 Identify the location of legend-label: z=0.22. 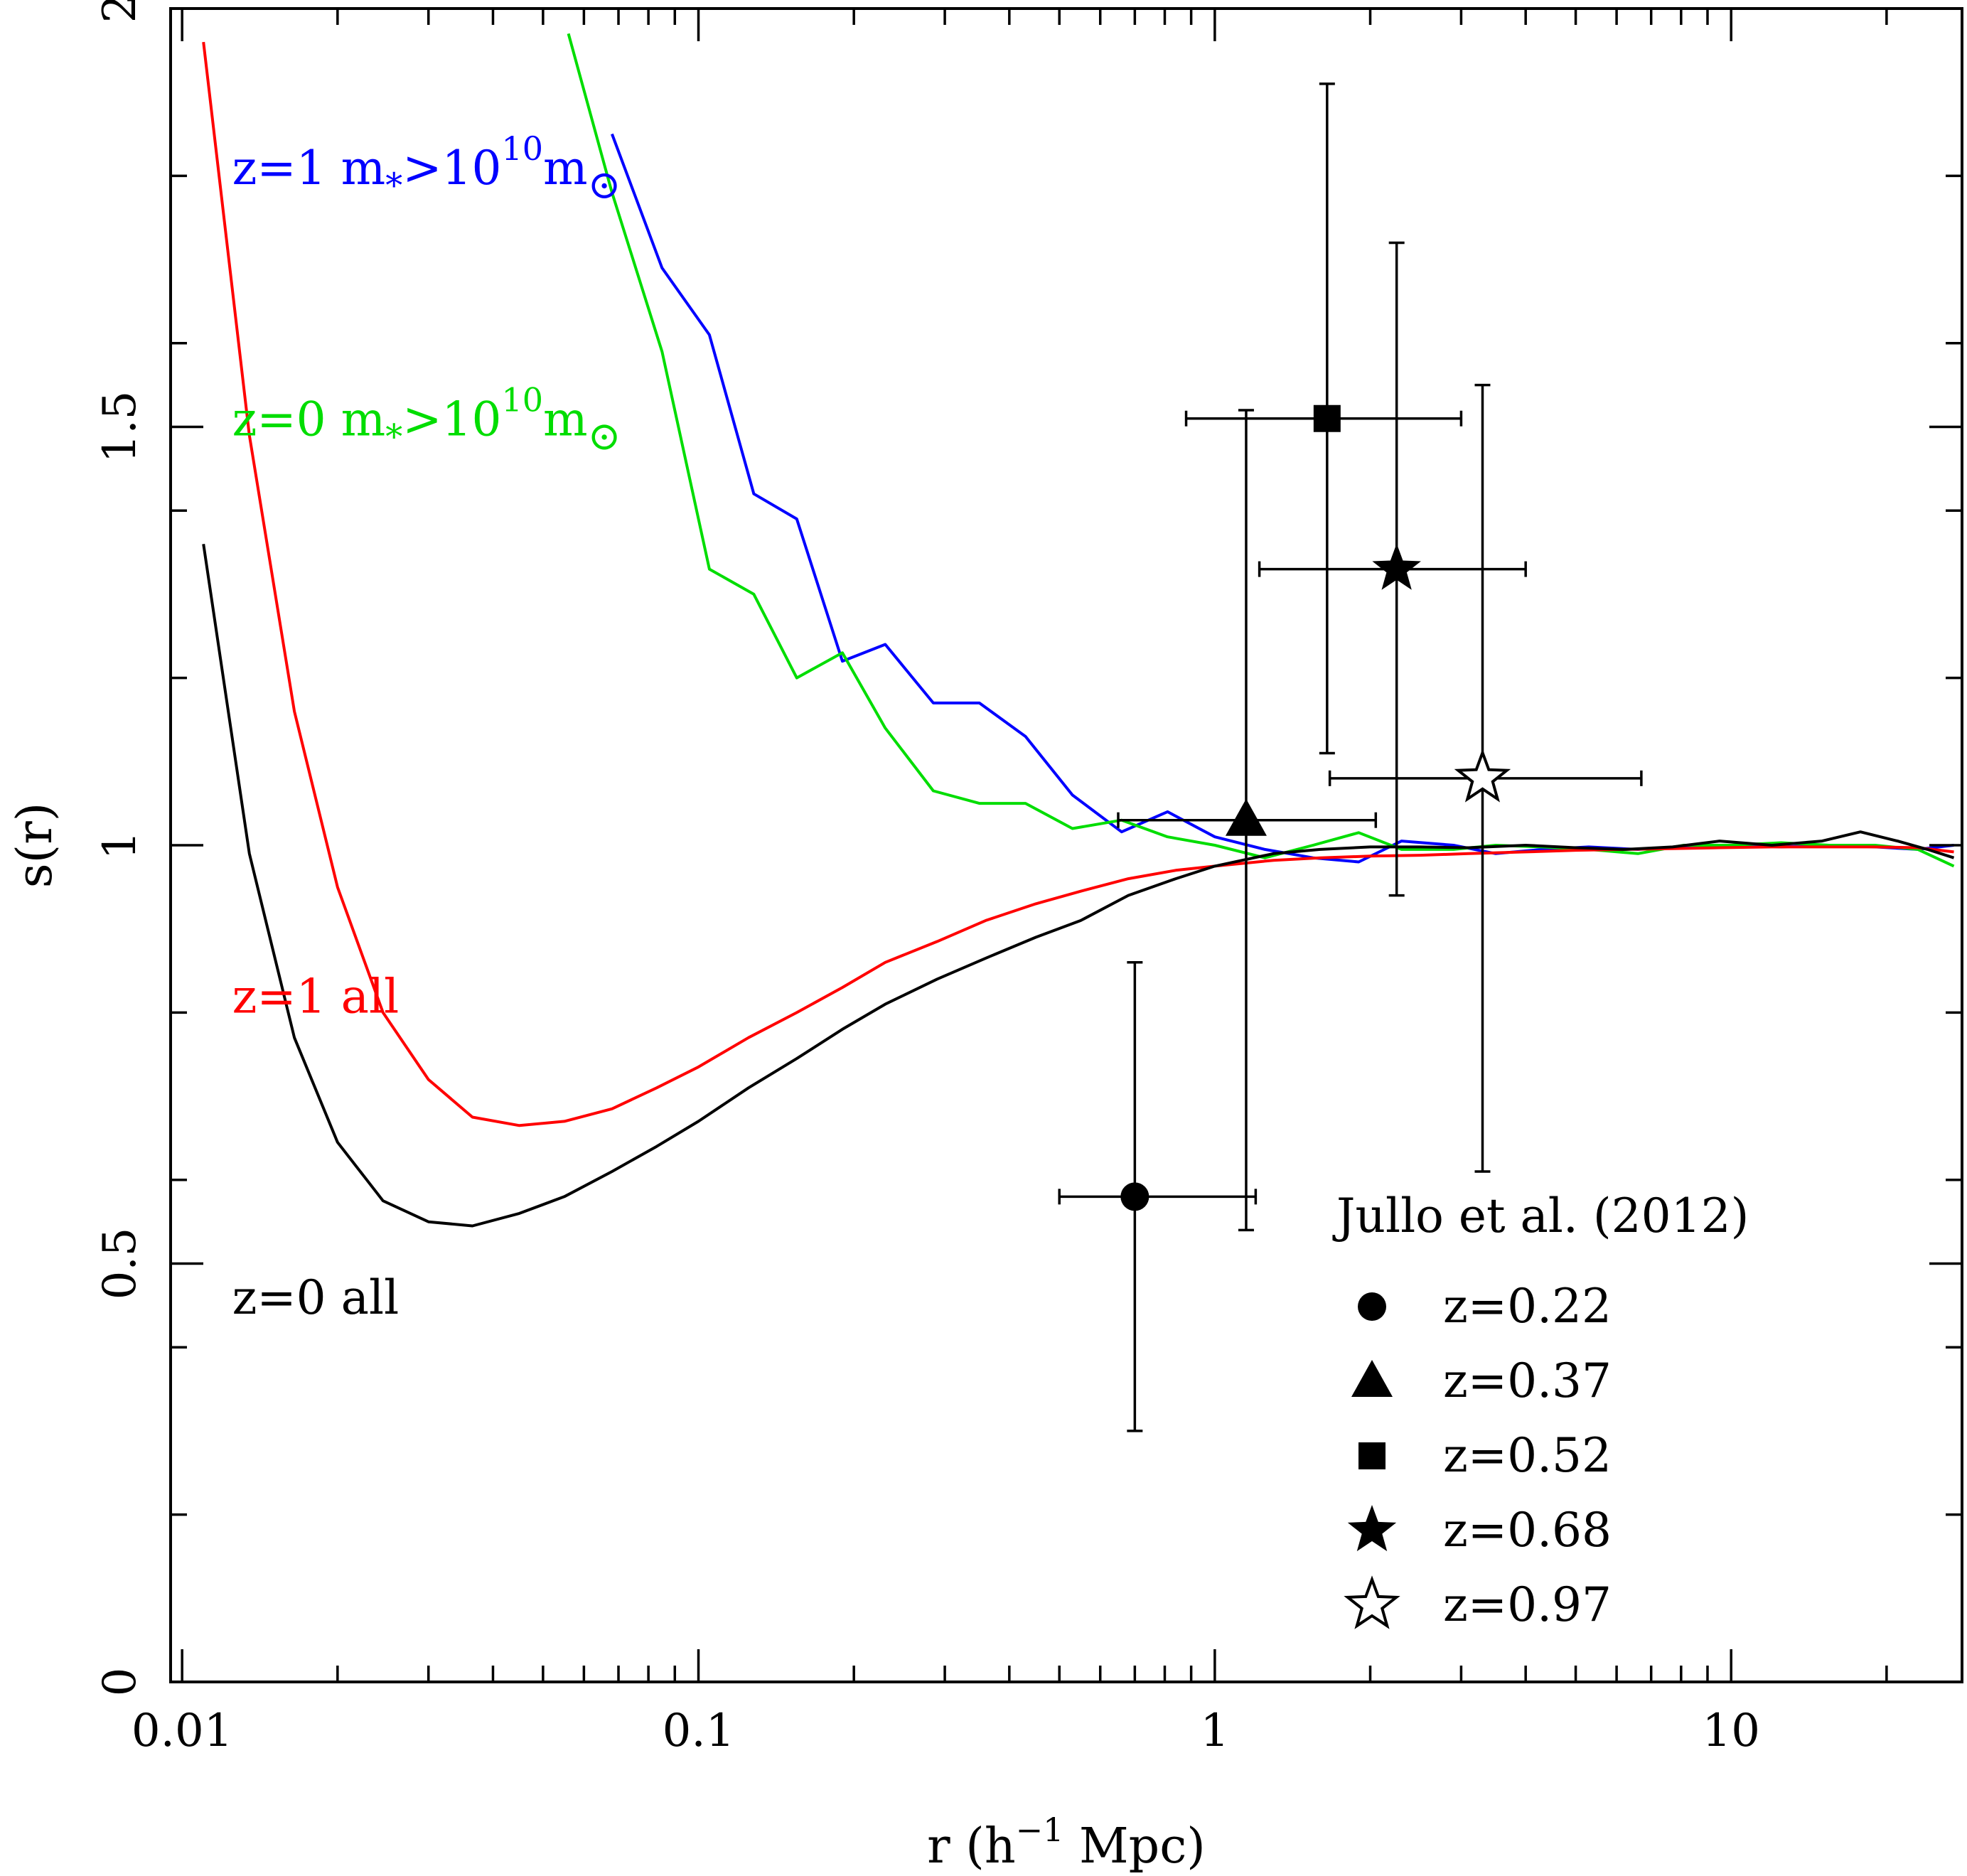
(1527, 1306).